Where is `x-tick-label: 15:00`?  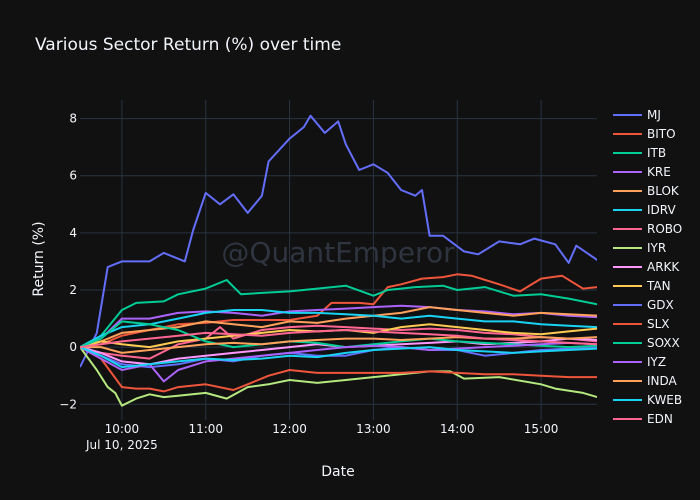
x-tick-label: 15:00 is located at coordinates (541, 429).